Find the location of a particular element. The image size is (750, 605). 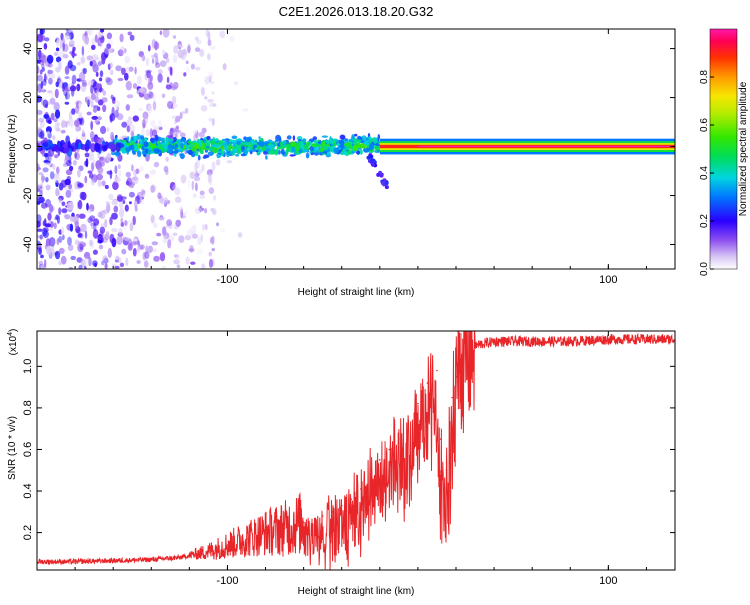

snr-scale-label: (x104) is located at coordinates (13, 342).